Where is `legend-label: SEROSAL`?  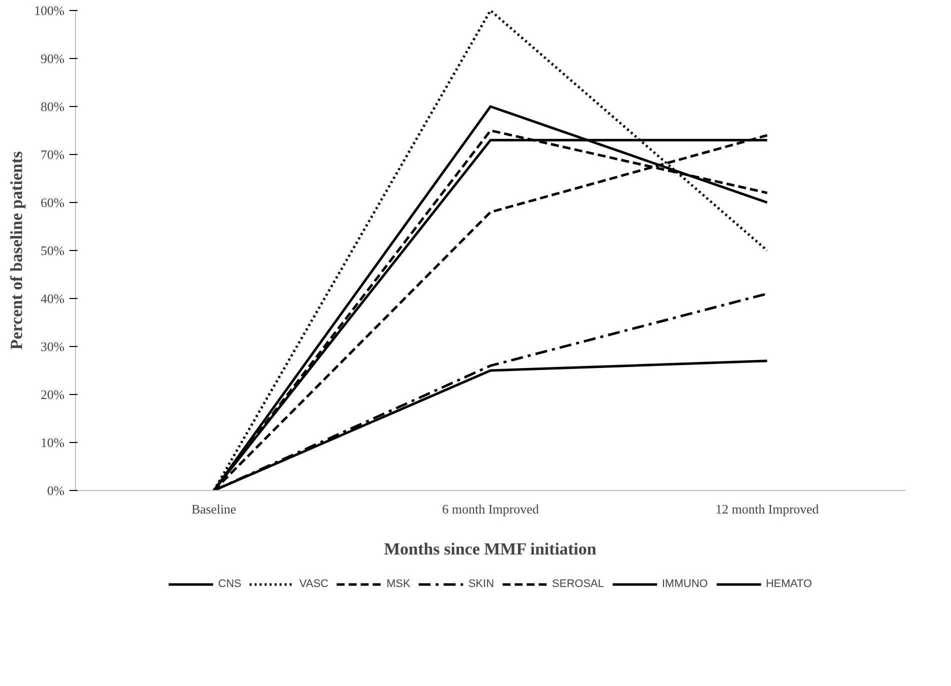
legend-label: SEROSAL is located at coordinates (578, 584).